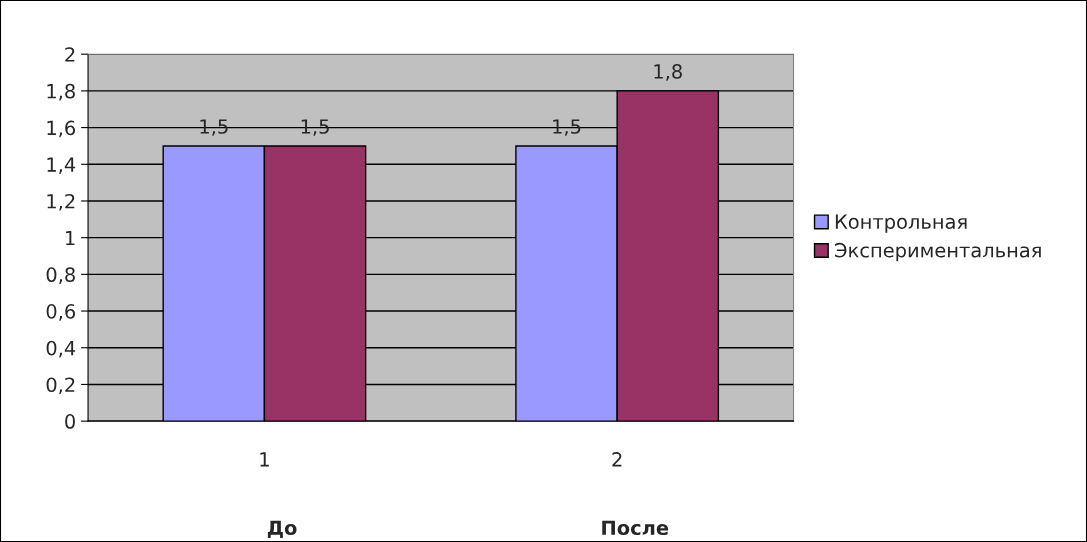 The height and width of the screenshot is (542, 1087). What do you see at coordinates (61, 165) in the screenshot?
I see `y-tick-label: 1,4` at bounding box center [61, 165].